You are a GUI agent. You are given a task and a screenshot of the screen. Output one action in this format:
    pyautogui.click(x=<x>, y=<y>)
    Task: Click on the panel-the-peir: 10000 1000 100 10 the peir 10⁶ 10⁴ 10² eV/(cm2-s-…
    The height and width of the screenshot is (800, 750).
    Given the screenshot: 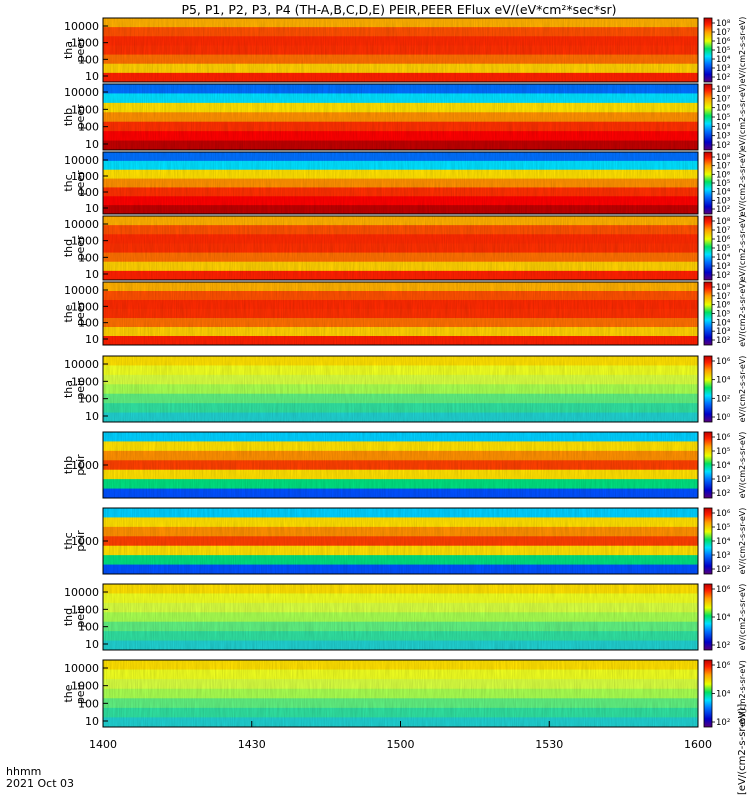 What is the action you would take?
    pyautogui.click(x=404, y=693)
    